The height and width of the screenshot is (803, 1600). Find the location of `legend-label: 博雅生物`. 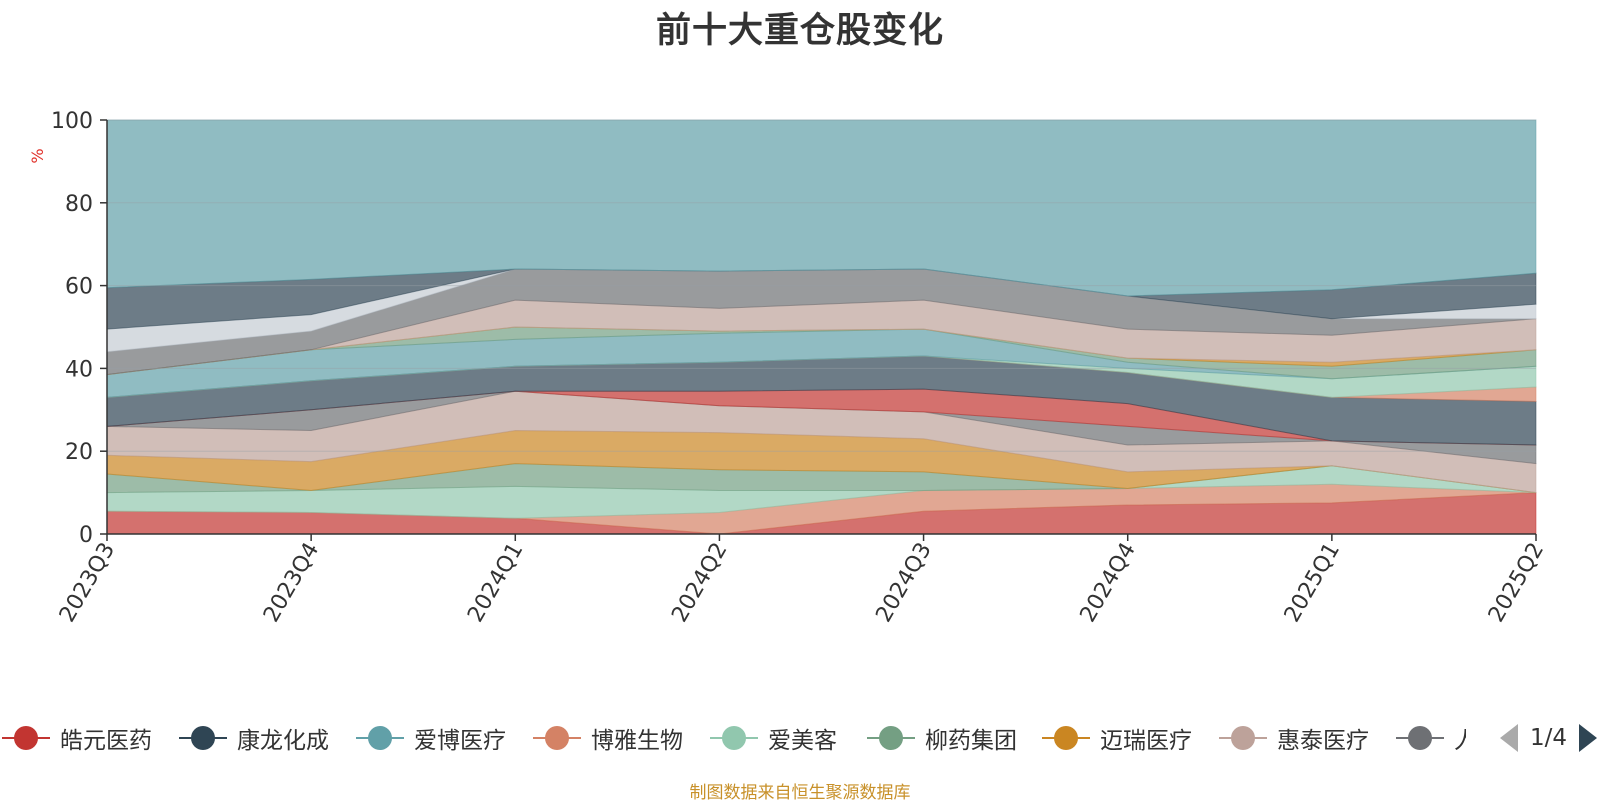

legend-label: 博雅生物 is located at coordinates (637, 741).